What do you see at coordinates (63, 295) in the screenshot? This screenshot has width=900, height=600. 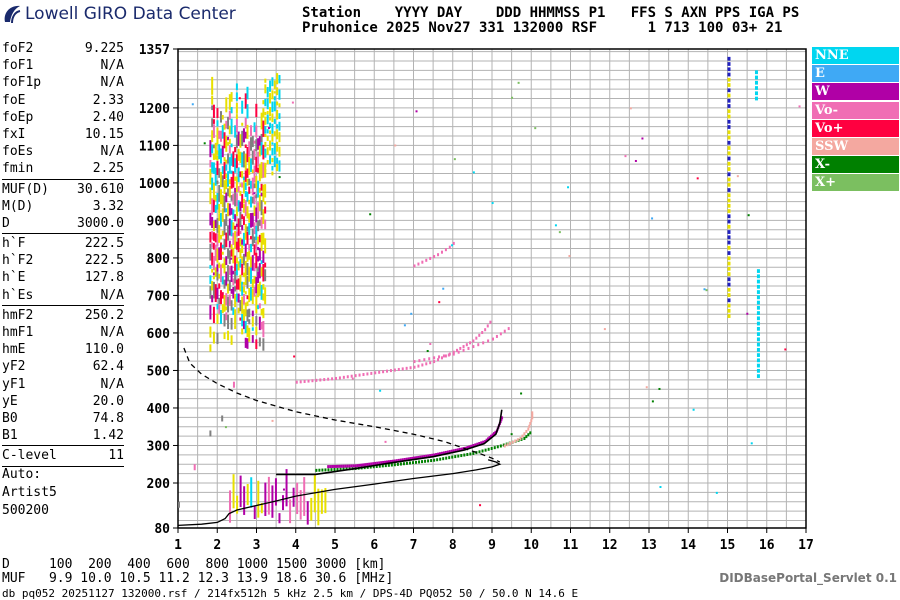 I see `param-row: h`Es N/A` at bounding box center [63, 295].